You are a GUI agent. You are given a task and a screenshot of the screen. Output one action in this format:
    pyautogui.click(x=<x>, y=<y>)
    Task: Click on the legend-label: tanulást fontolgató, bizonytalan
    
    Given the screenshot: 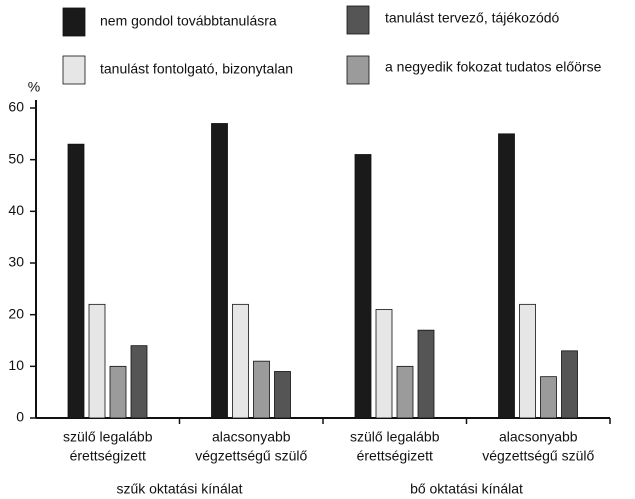 What is the action you would take?
    pyautogui.click(x=196, y=69)
    